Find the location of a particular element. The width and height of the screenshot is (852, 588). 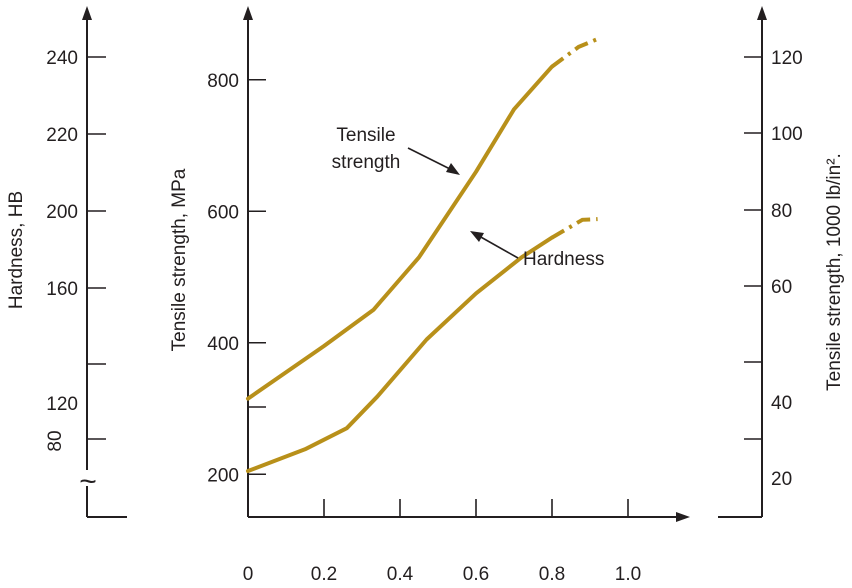

hardness-leader-line is located at coordinates (498, 247).